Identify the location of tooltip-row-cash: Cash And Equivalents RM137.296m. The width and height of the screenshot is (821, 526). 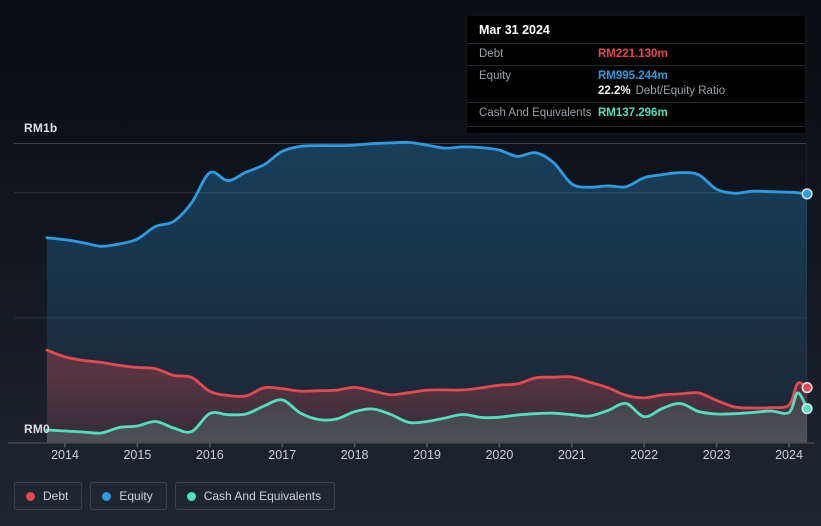
(636, 114).